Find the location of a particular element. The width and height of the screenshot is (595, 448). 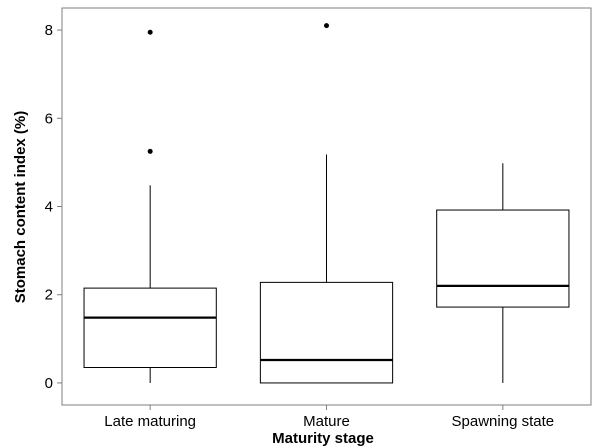

x-tick-label: Spawning state is located at coordinates (503, 421).